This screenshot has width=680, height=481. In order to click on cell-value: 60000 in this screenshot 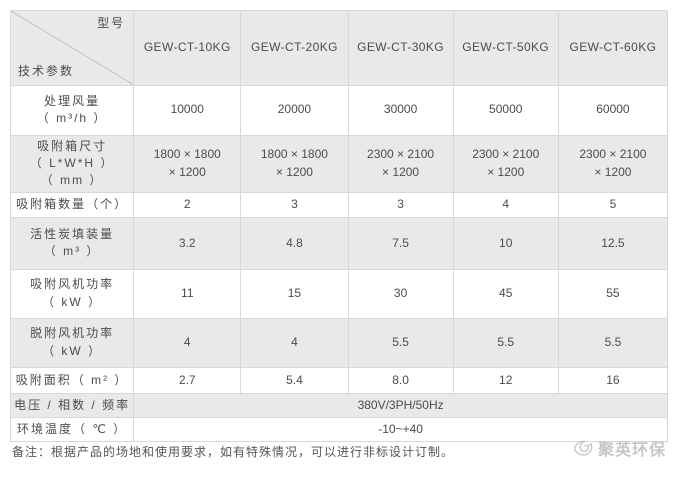, I will do `click(613, 110)`.